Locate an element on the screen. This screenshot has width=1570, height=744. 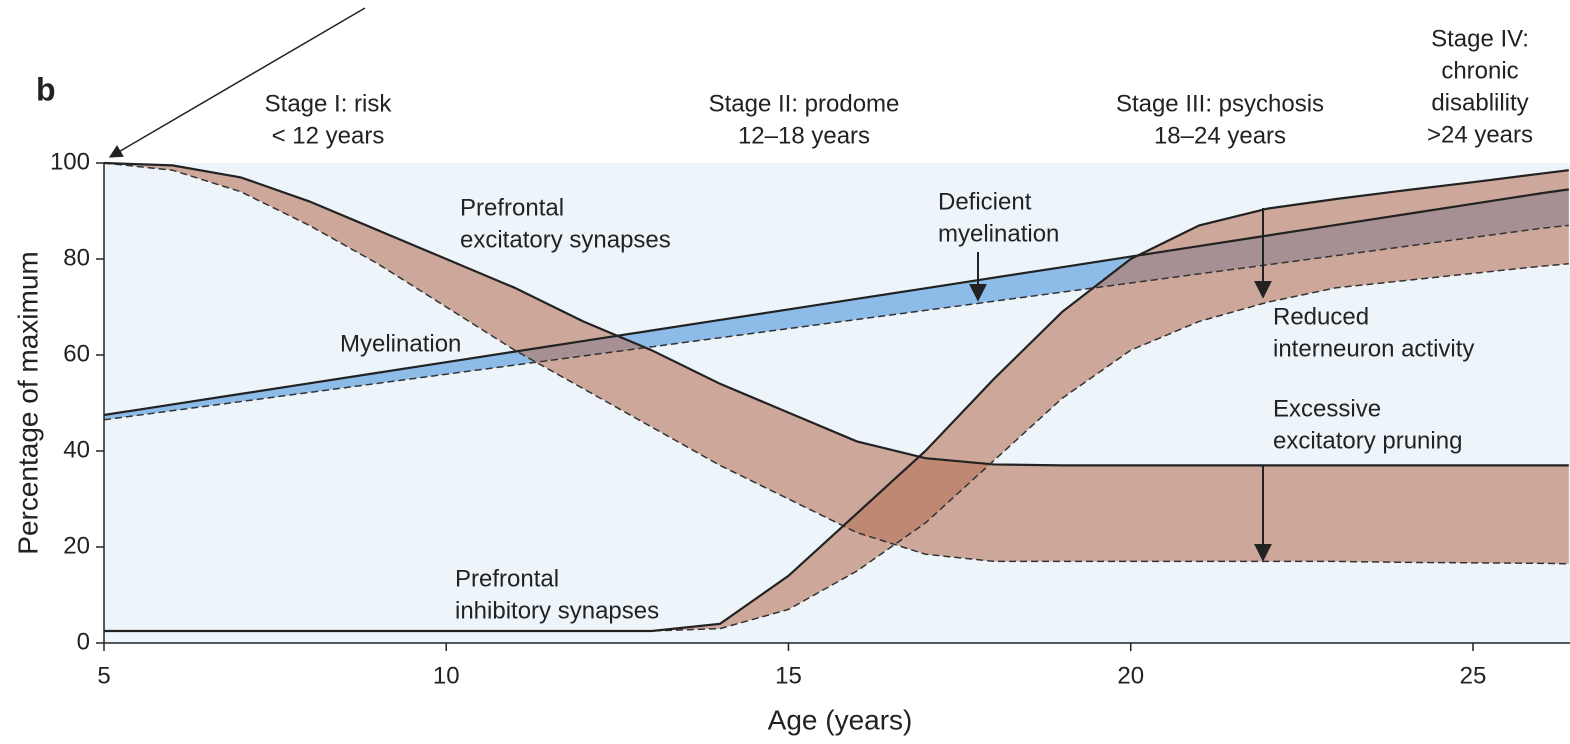
stage-label: Stage IV: is located at coordinates (1480, 38).